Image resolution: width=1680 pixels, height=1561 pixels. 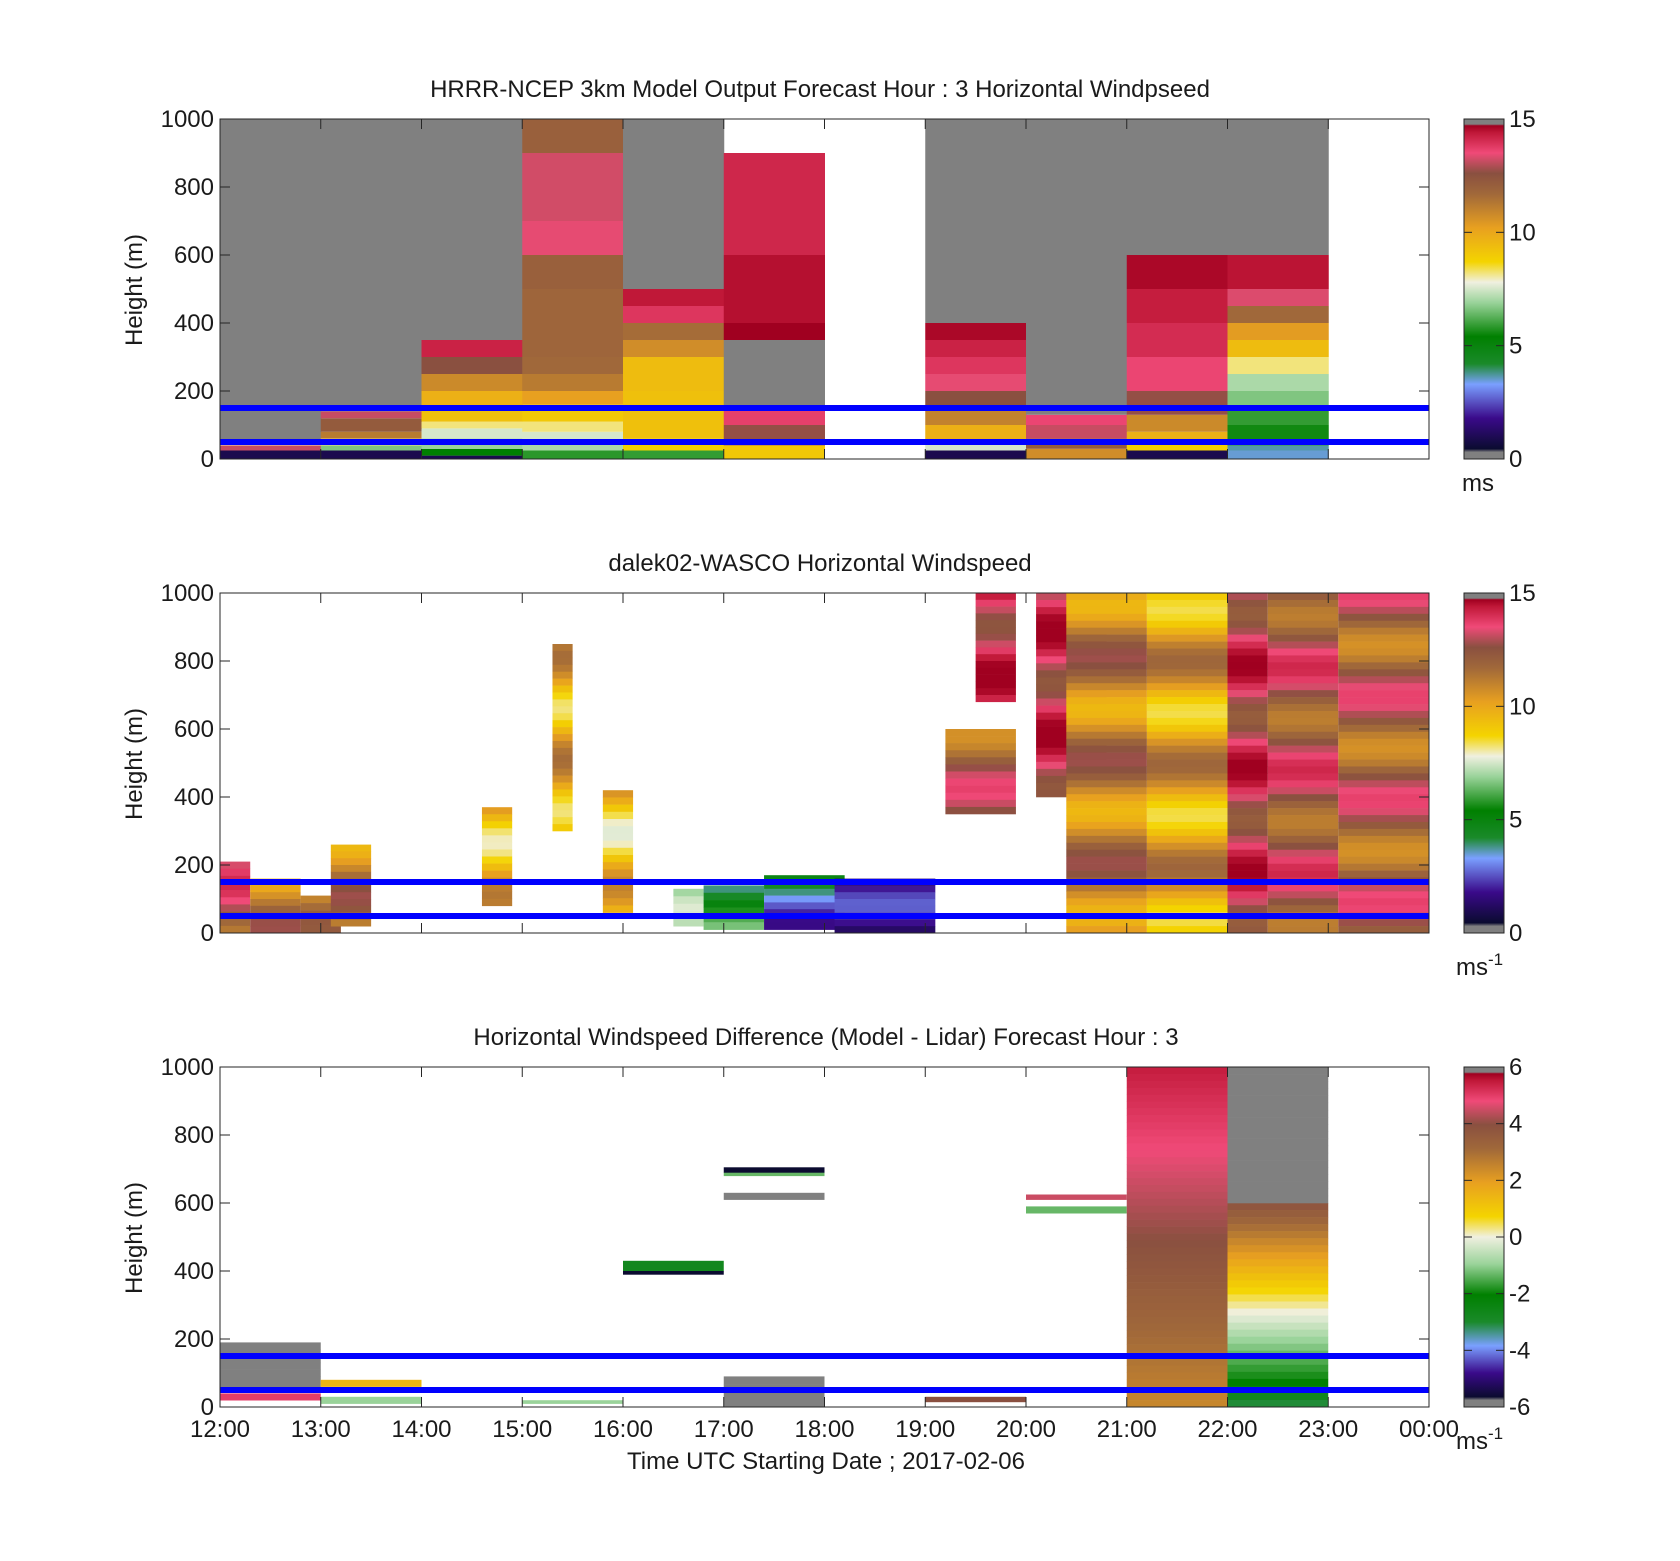 I want to click on colorbar-tick-label: 15, so click(x=1522, y=593).